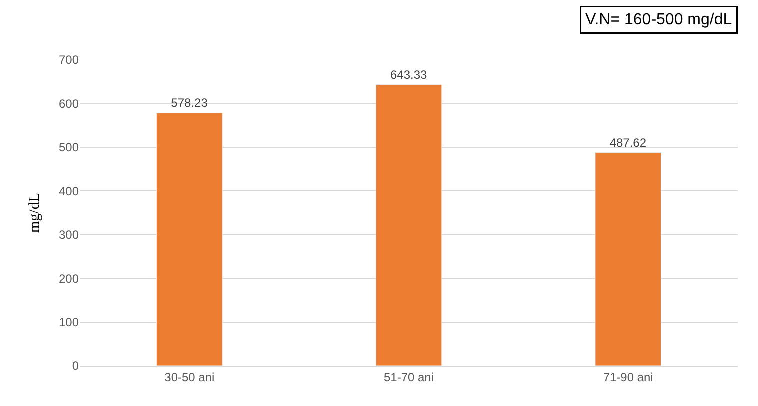 The image size is (758, 406). What do you see at coordinates (409, 377) in the screenshot?
I see `x-tick-label: 51-70 ani` at bounding box center [409, 377].